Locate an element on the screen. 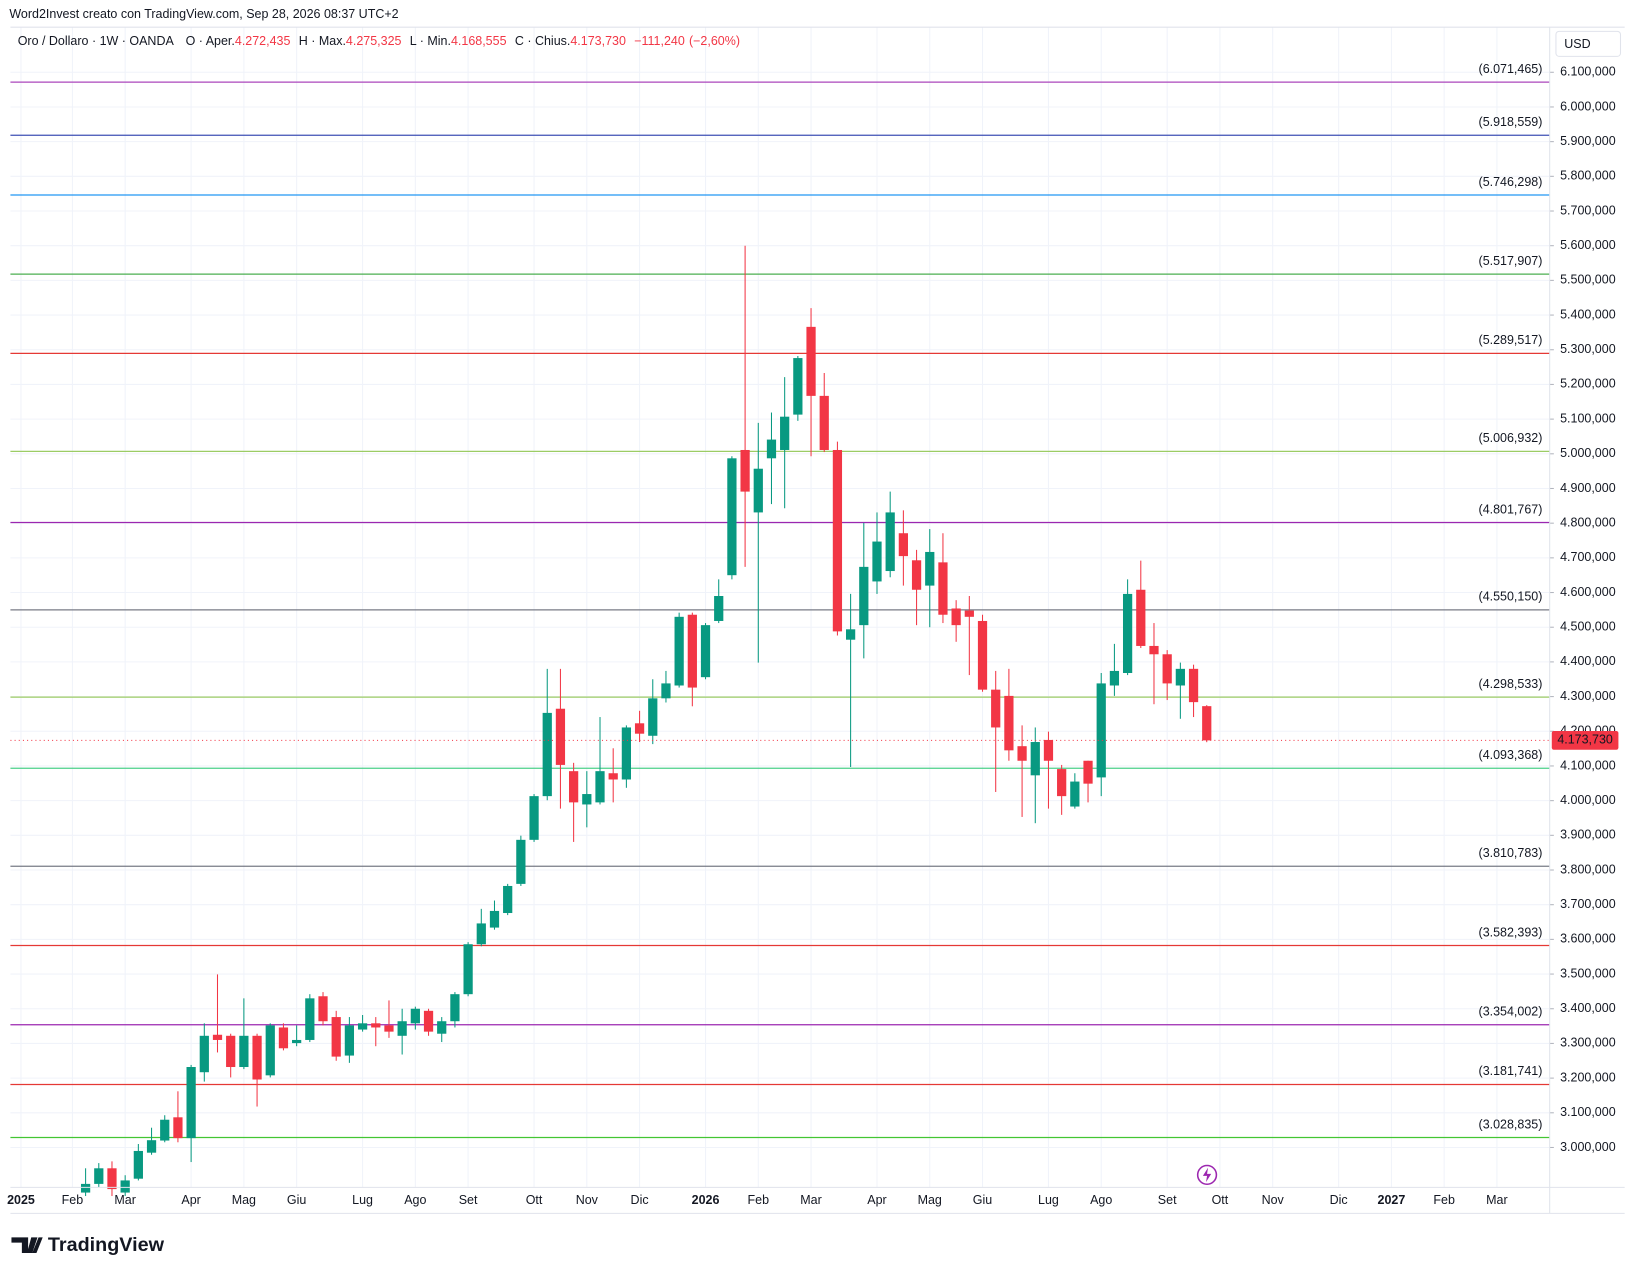  y-tick-label: 4.600,000 is located at coordinates (1588, 592).